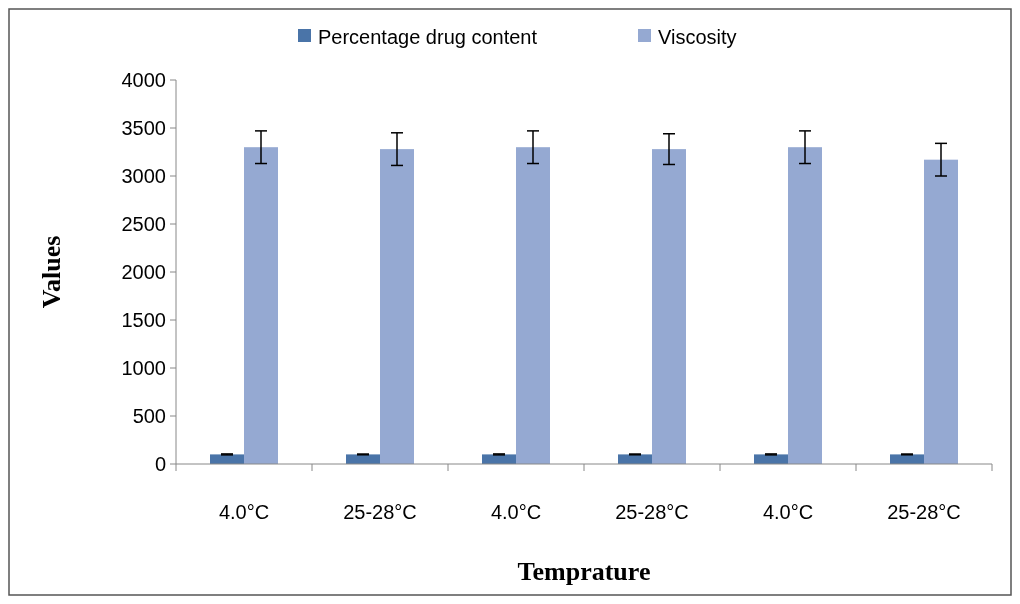 The height and width of the screenshot is (604, 1020). Describe the element at coordinates (143, 320) in the screenshot. I see `y-tick-label: 1500` at that location.